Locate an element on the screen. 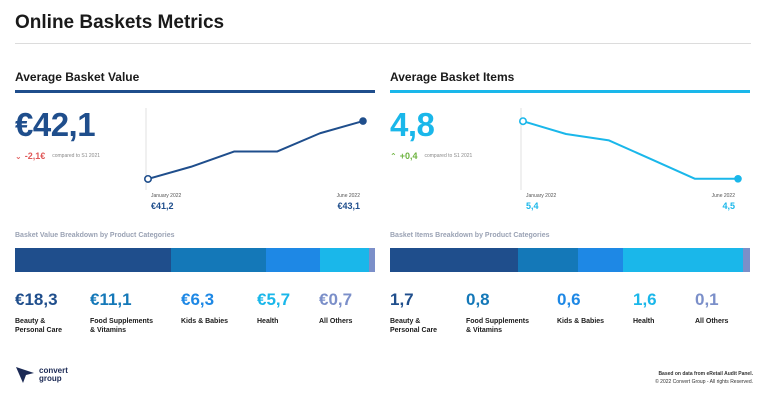 This screenshot has height=407, width=768. footer-source: Based on data from eRetail Audit Panel. is located at coordinates (705, 374).